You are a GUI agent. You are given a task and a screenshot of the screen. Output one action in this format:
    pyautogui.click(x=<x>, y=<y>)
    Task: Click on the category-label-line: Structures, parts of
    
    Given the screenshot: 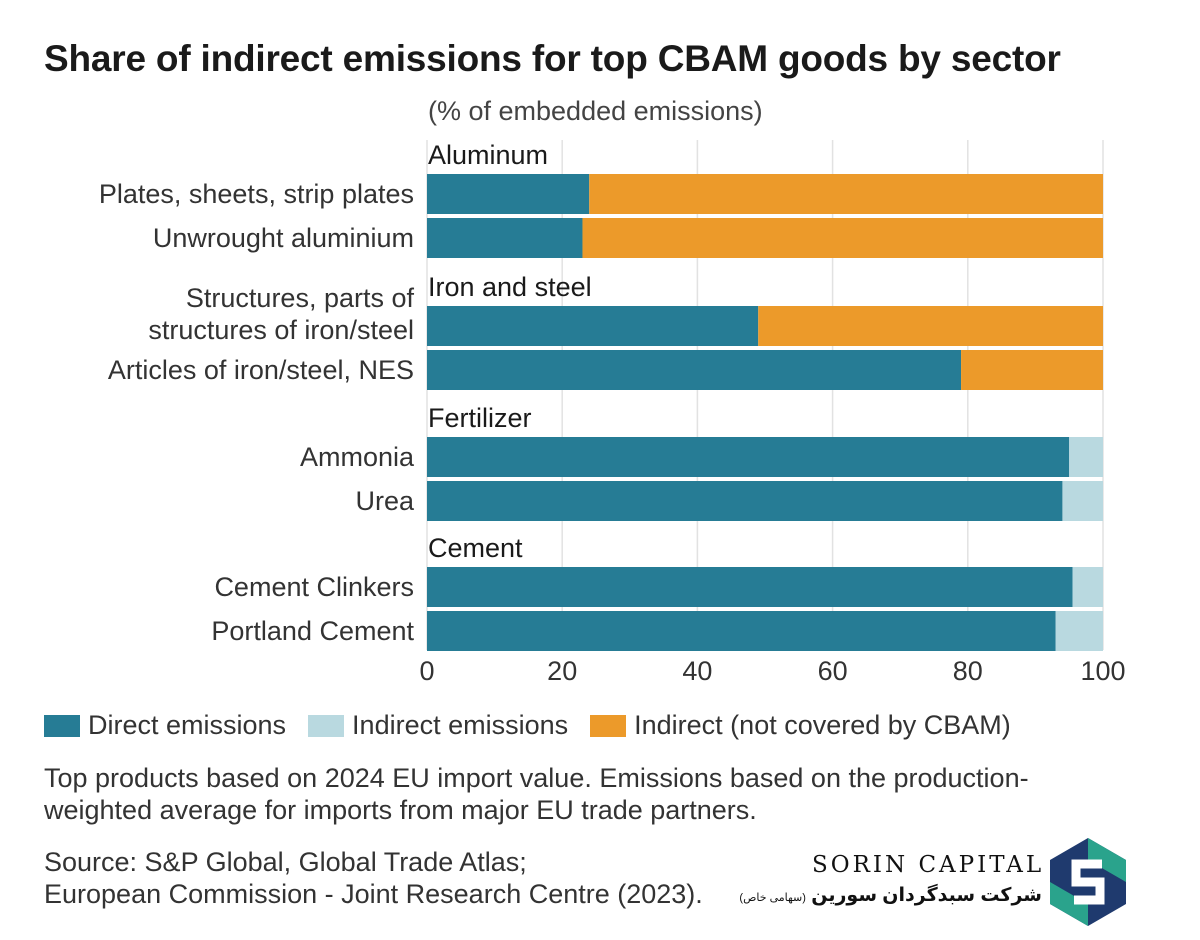 What is the action you would take?
    pyautogui.click(x=300, y=298)
    